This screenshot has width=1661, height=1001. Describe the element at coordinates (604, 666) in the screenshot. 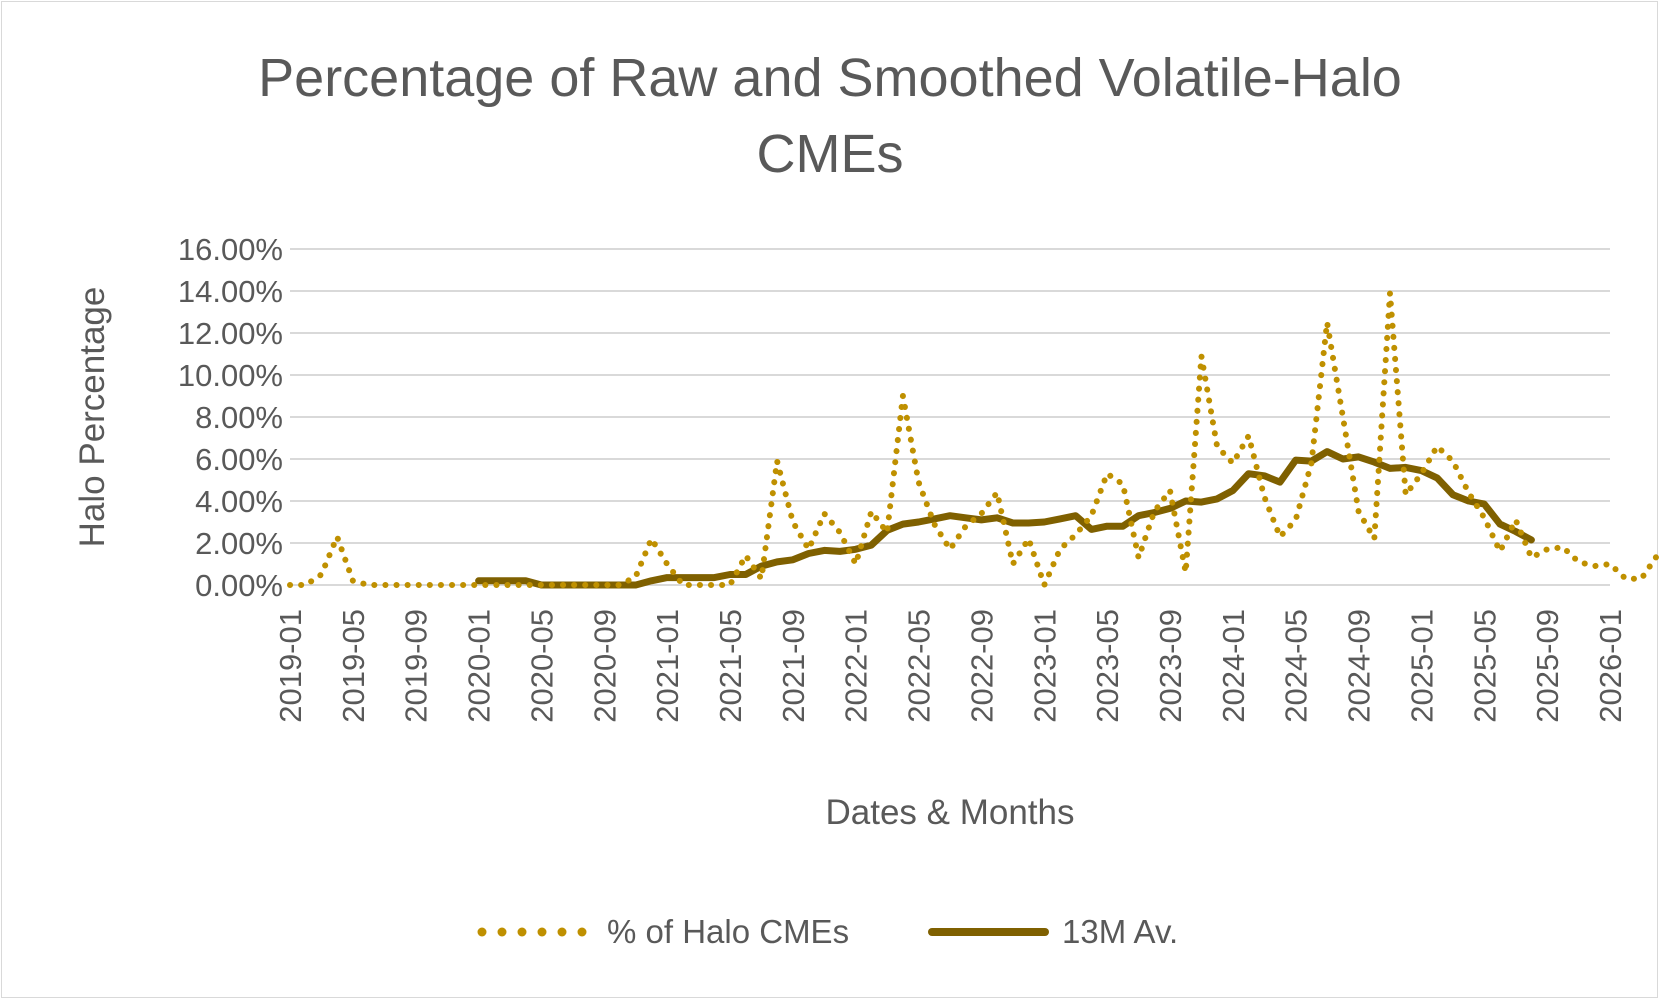

I see `x-tick-label: 2020-09` at that location.